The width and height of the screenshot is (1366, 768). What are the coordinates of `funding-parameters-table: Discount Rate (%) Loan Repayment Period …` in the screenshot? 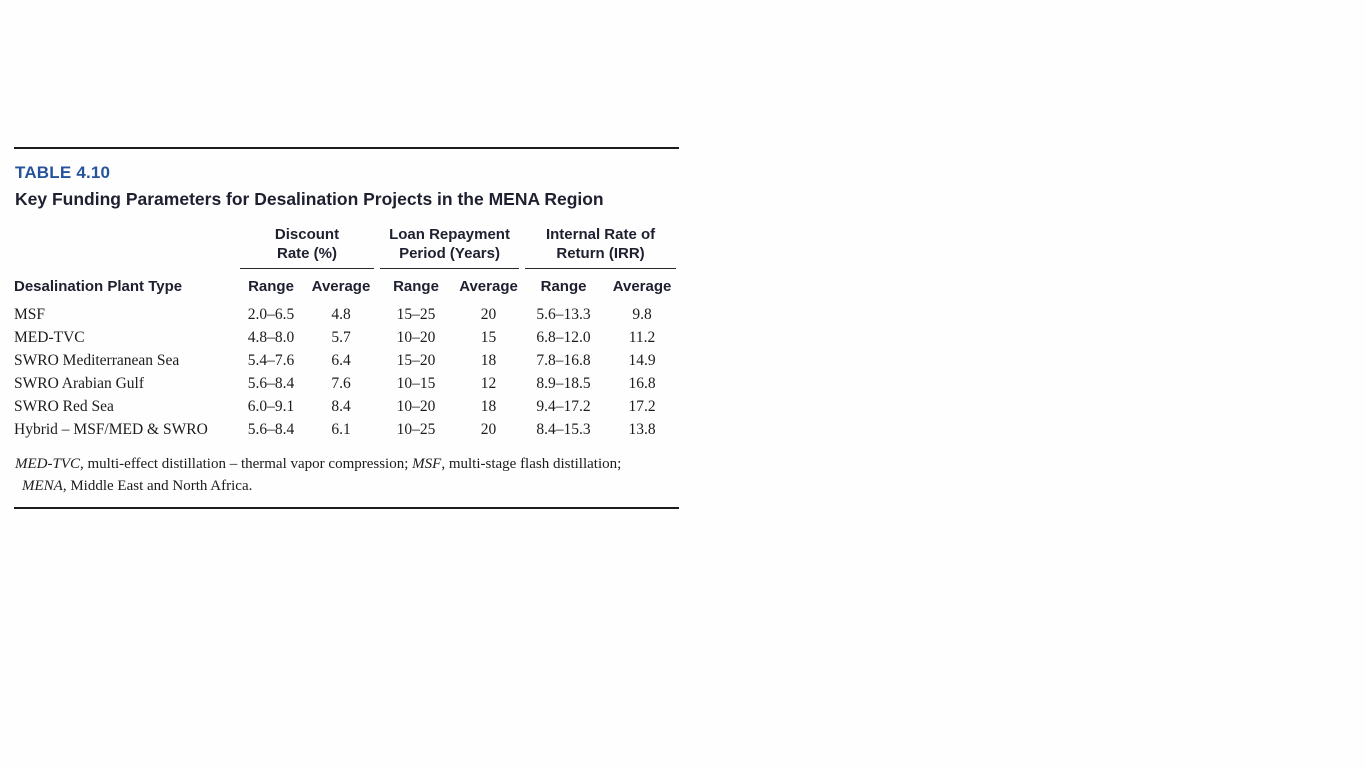 It's located at (346, 331).